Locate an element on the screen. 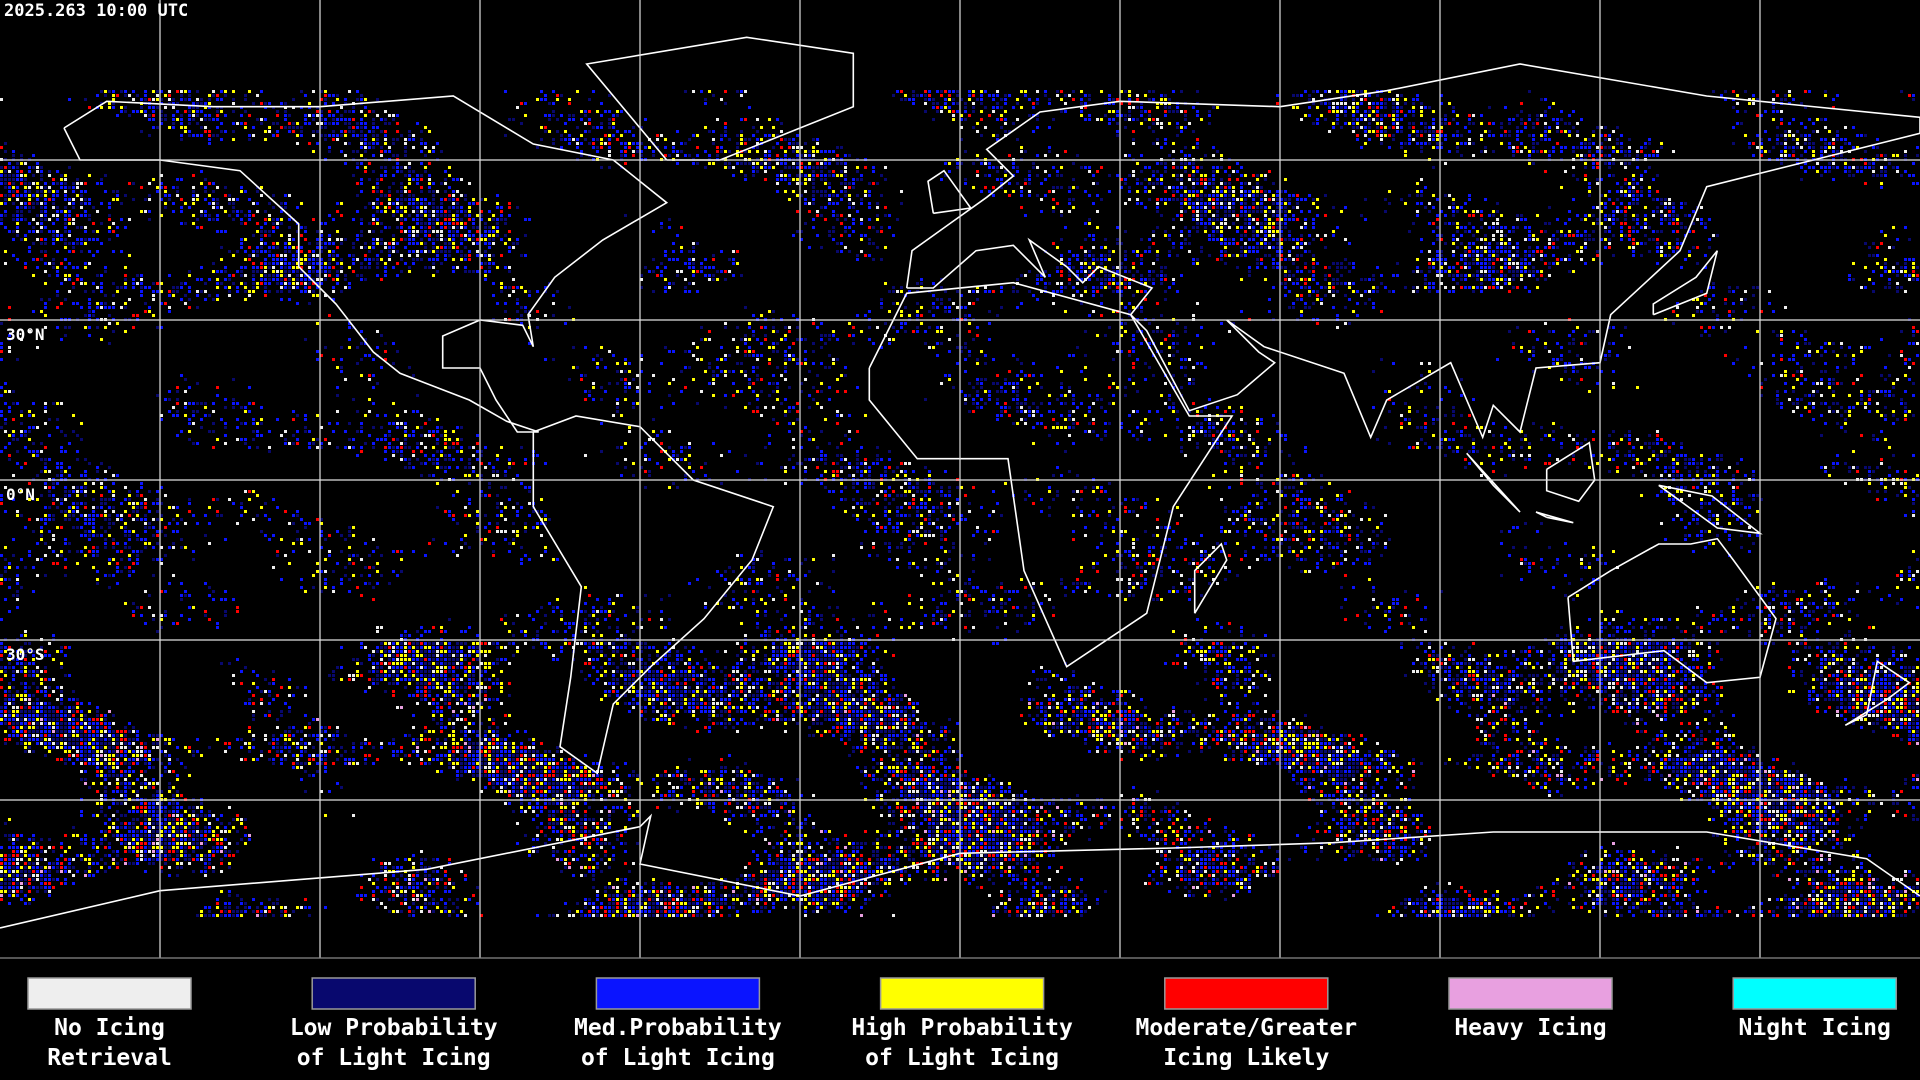  legend-label: Night Icing is located at coordinates (1815, 1028).